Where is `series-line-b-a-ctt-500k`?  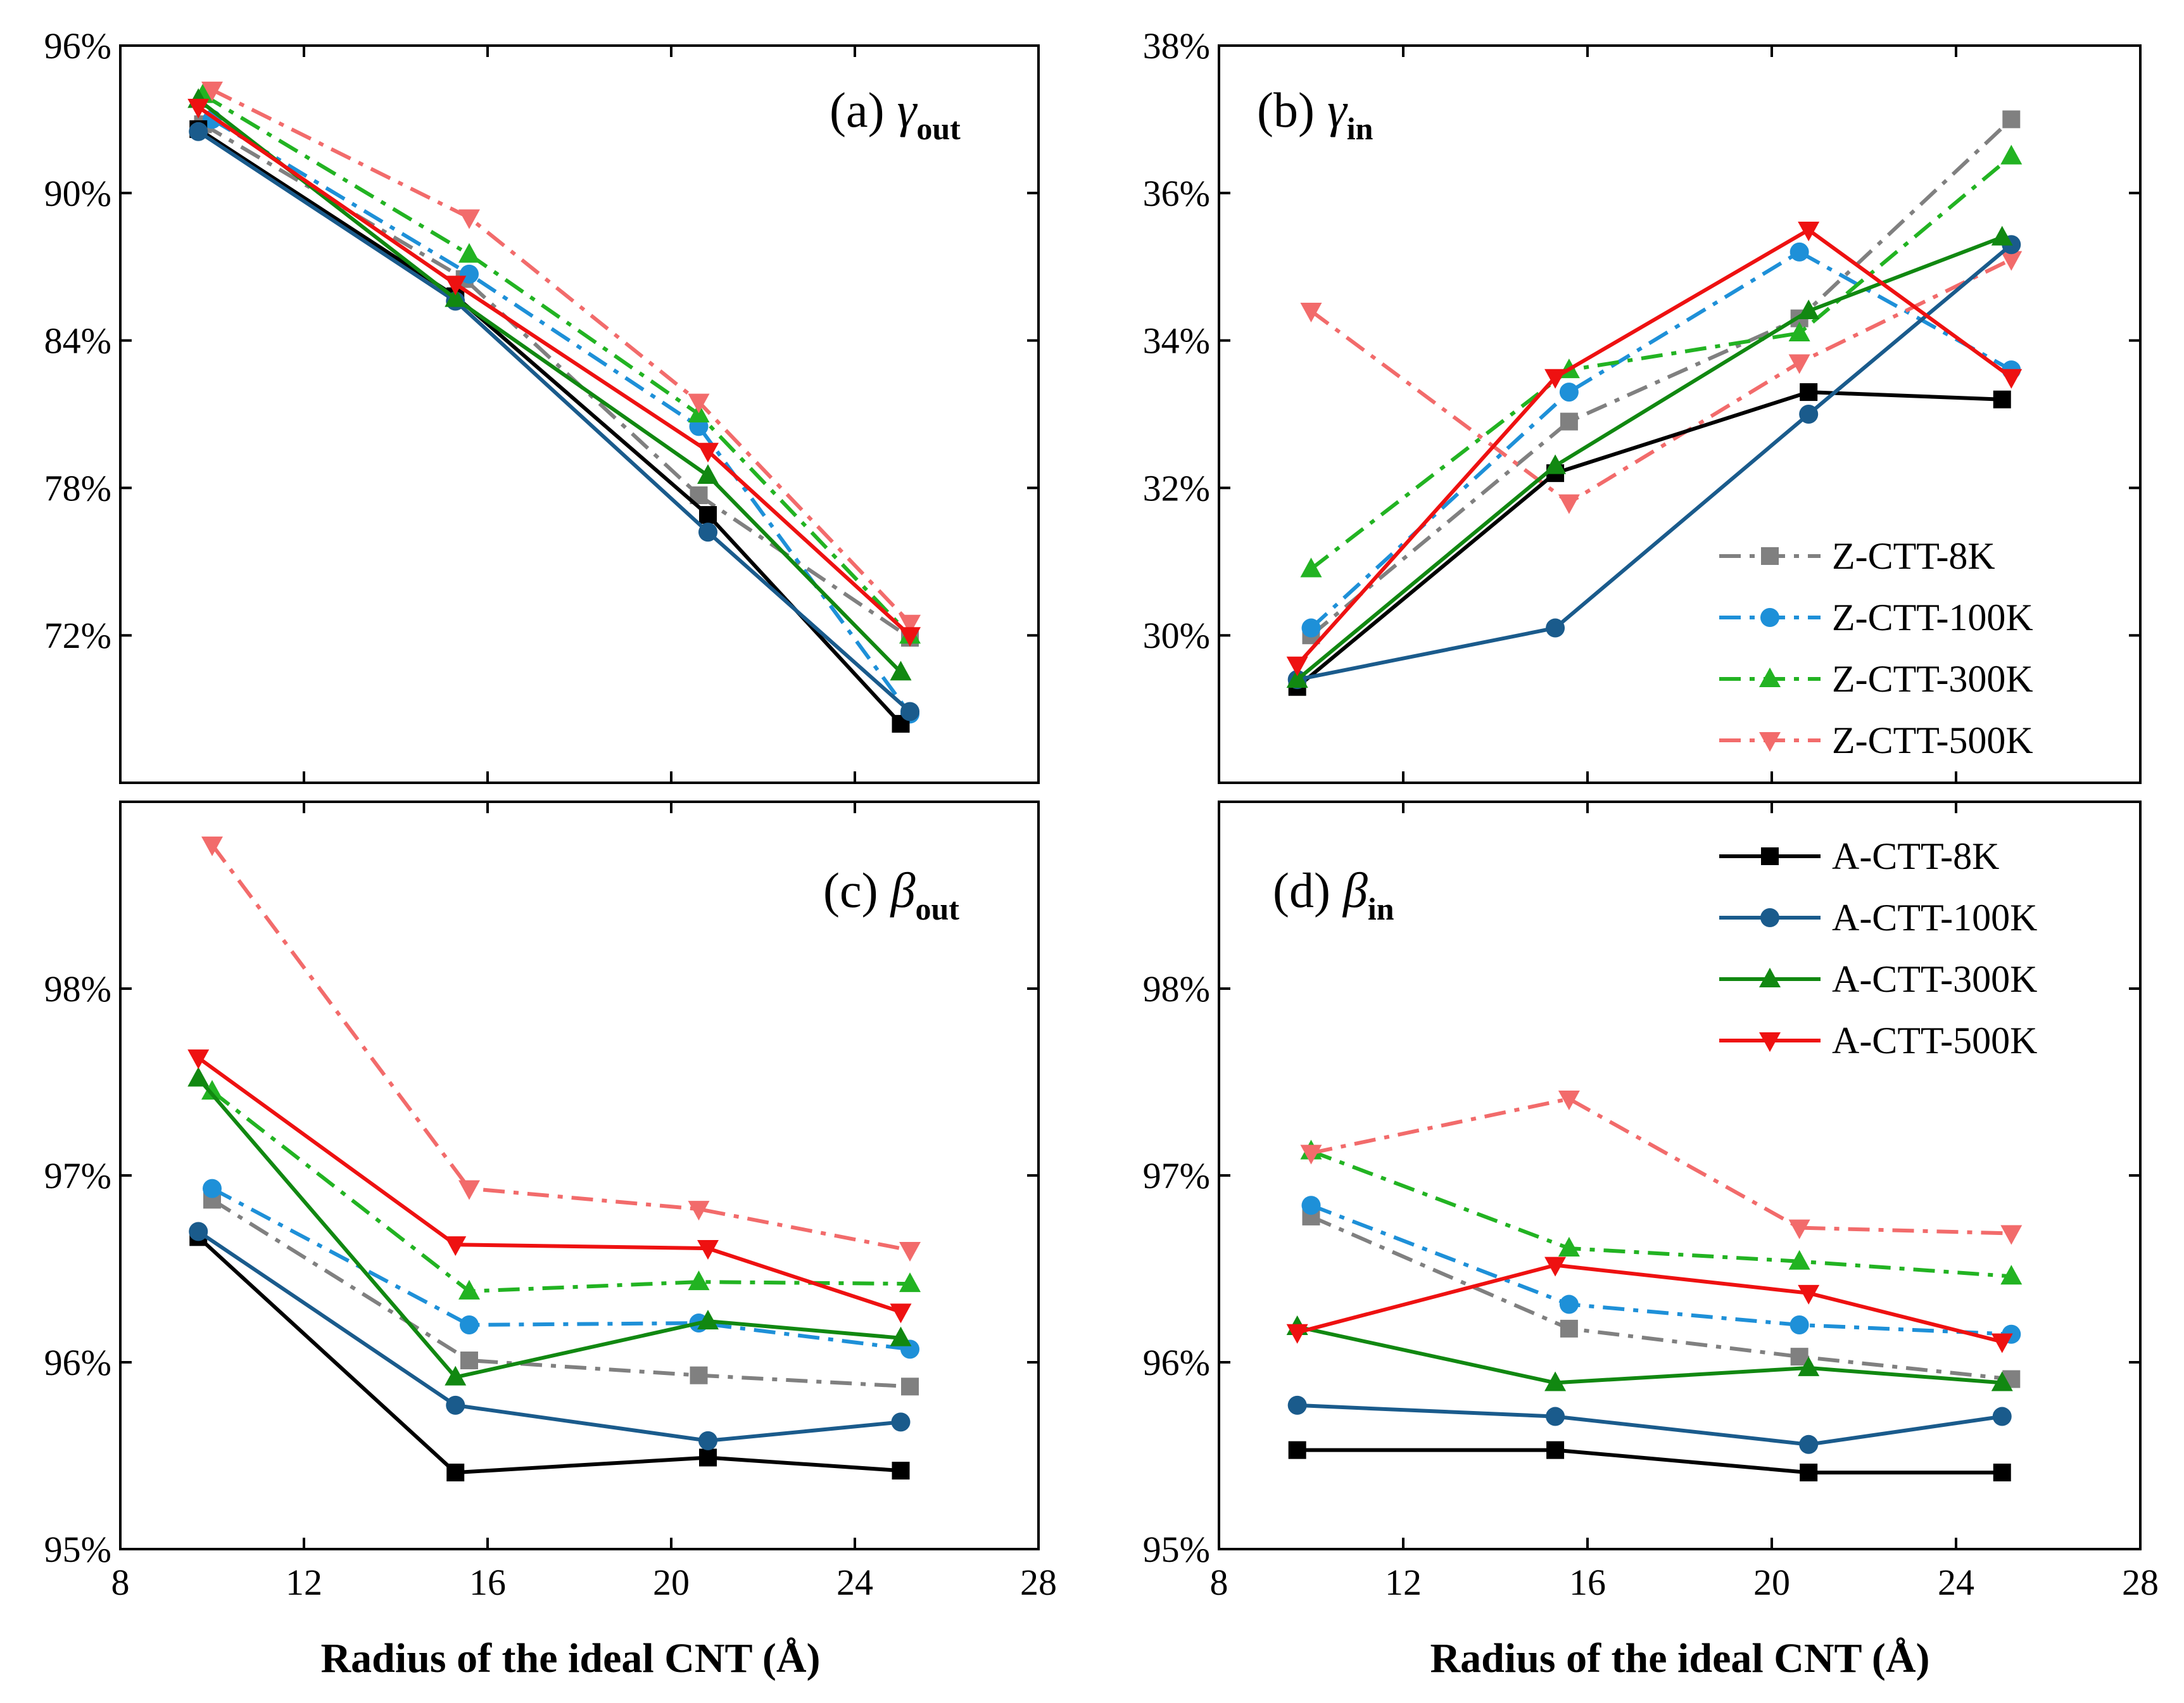
series-line-b-a-ctt-500k is located at coordinates (1654, 447).